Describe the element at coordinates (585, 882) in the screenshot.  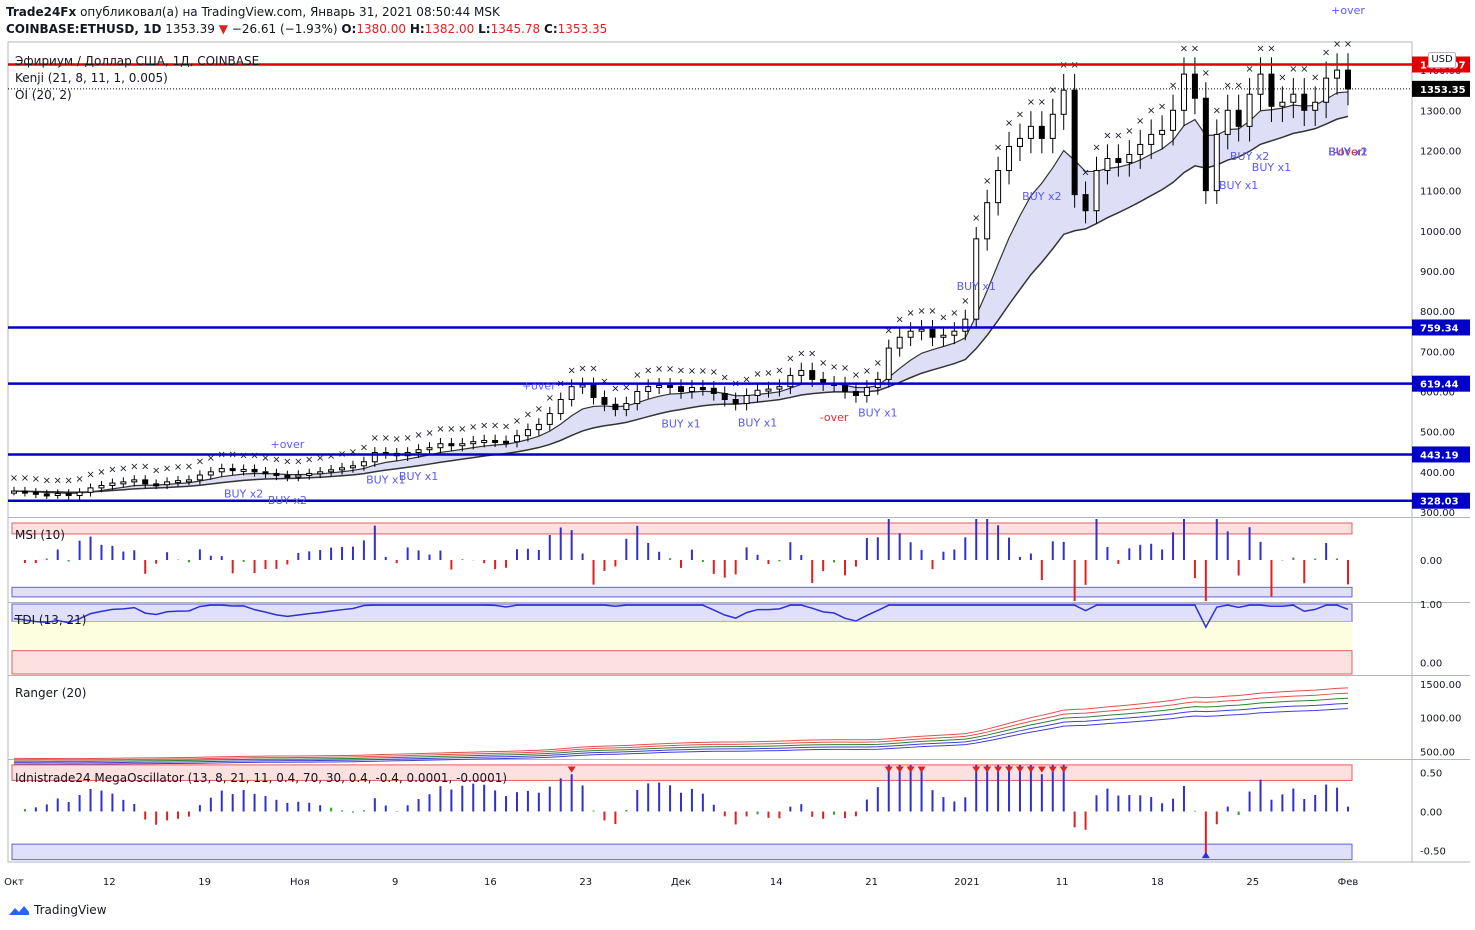
I see `time-tick-label: 23` at that location.